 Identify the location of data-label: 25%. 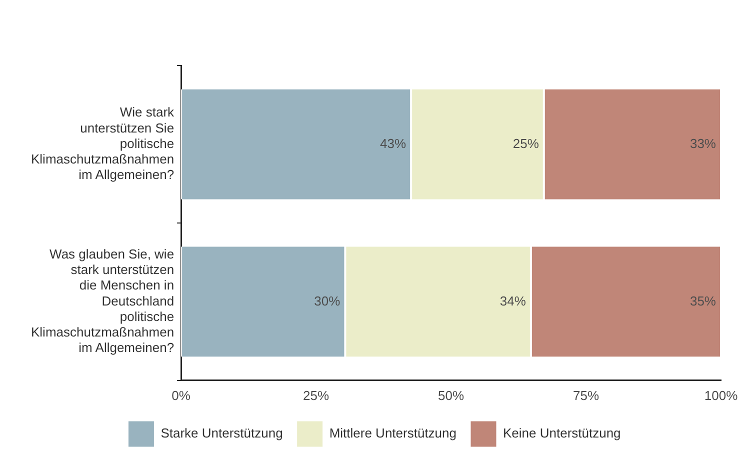
(526, 143).